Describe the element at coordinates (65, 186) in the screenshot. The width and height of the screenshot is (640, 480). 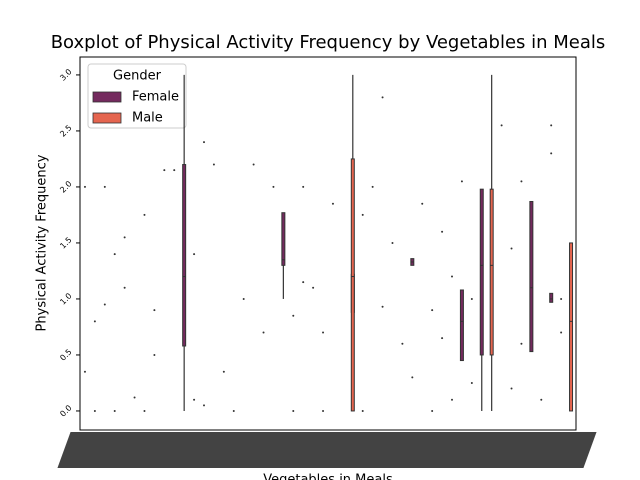
I see `y-tick-label: 2.0` at that location.